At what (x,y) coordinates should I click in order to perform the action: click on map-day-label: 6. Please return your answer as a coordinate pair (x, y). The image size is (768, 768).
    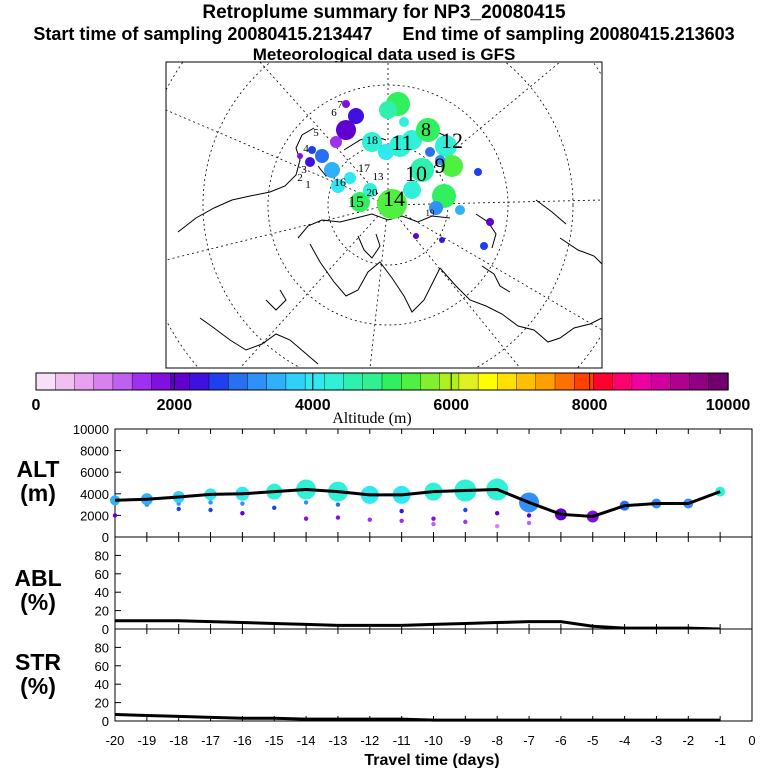
    Looking at the image, I should click on (334, 113).